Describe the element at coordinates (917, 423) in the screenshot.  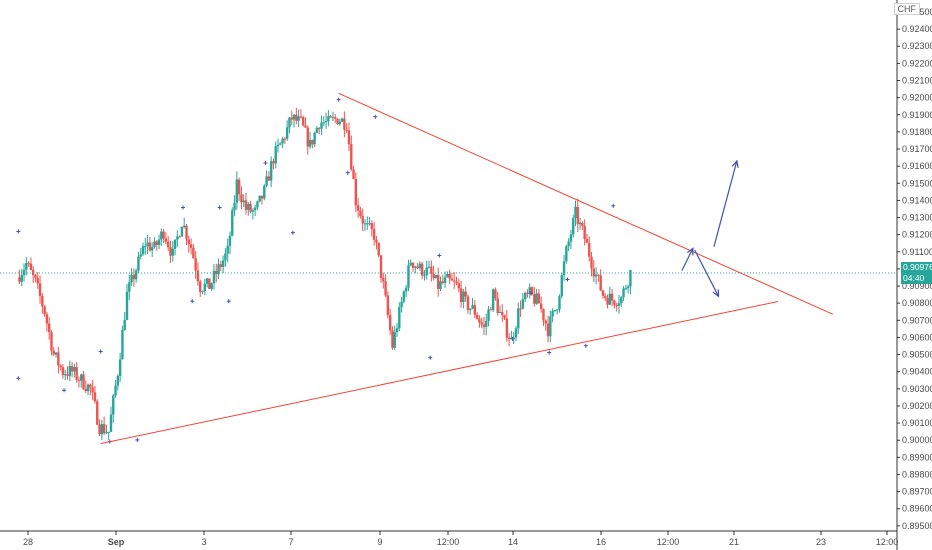
I see `y-tick-label: 0.90100` at that location.